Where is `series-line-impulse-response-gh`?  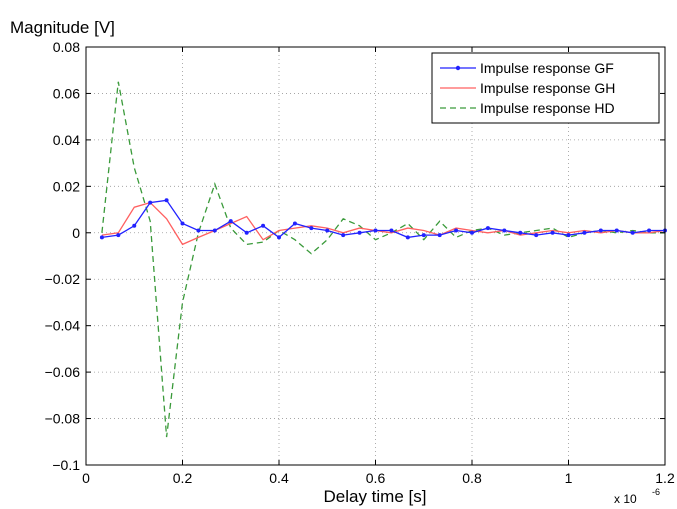
series-line-impulse-response-gh is located at coordinates (383, 223).